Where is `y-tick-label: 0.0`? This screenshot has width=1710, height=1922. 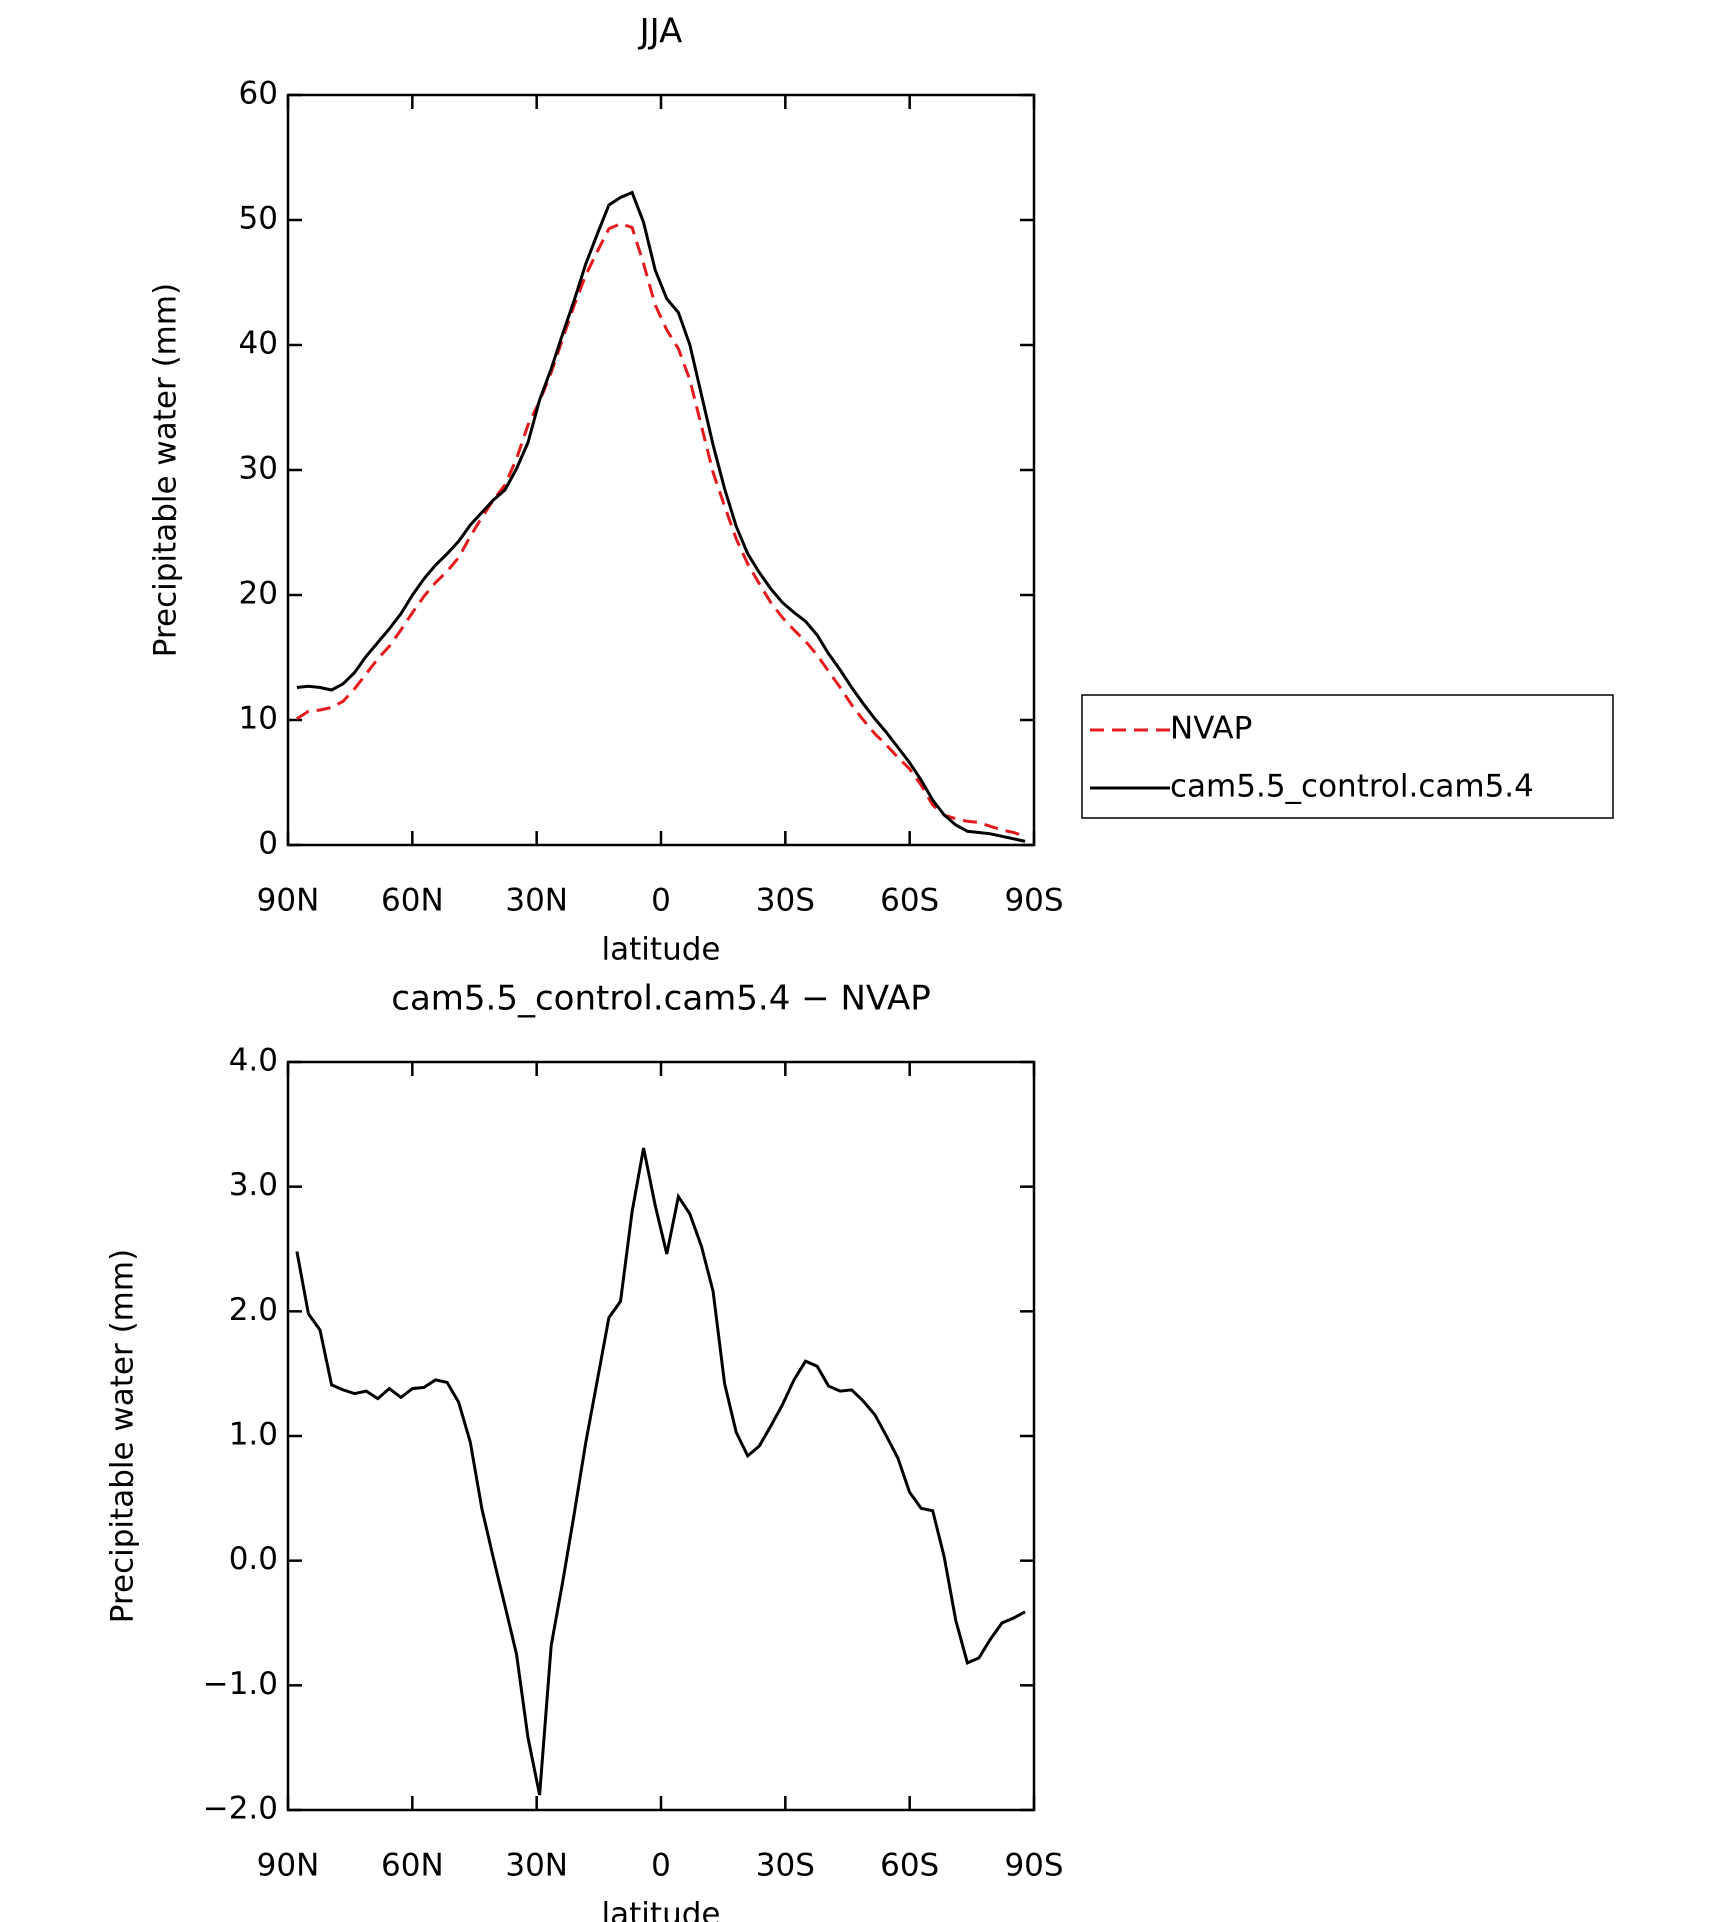 y-tick-label: 0.0 is located at coordinates (253, 1559).